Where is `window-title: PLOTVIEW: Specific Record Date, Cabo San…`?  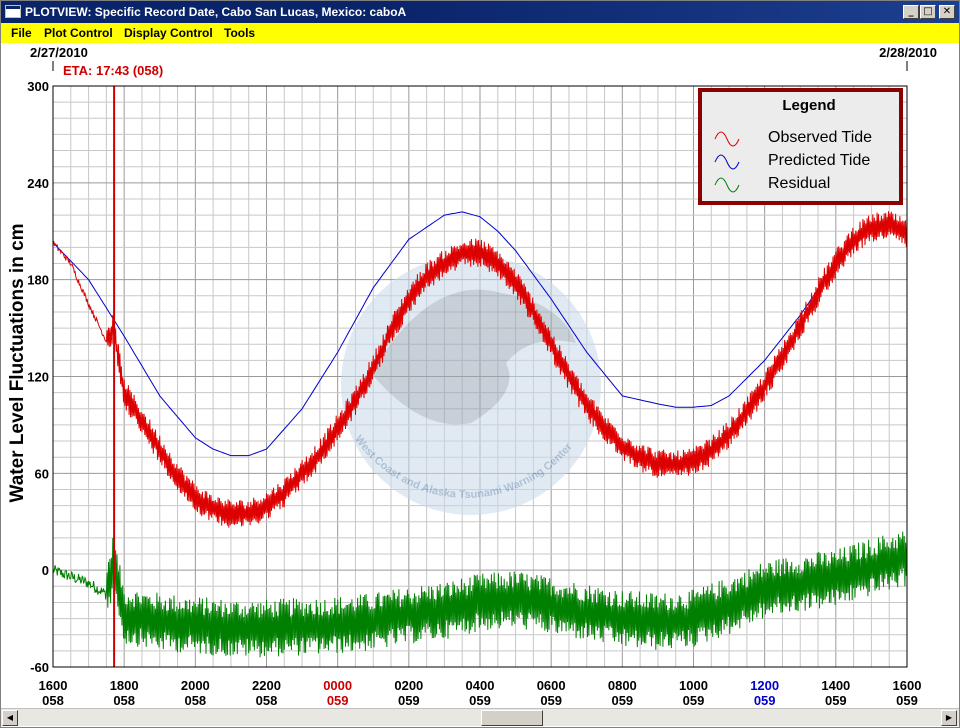 window-title: PLOTVIEW: Specific Record Date, Cabo San… is located at coordinates (216, 12).